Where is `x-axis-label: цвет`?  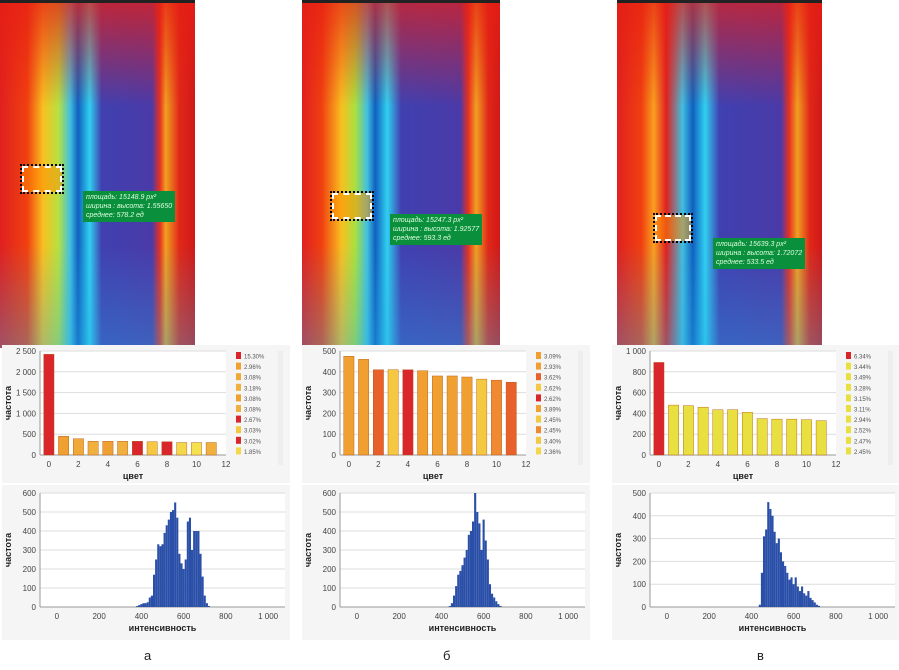
x-axis-label: цвет is located at coordinates (133, 476).